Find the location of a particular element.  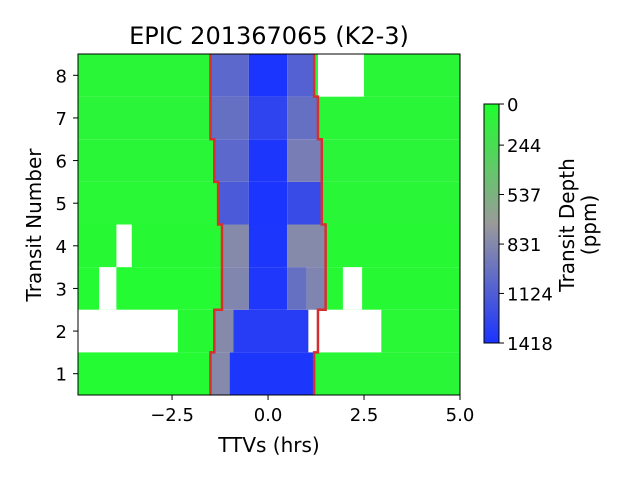

x-axis-label: TTVs (hrs) is located at coordinates (268, 445).